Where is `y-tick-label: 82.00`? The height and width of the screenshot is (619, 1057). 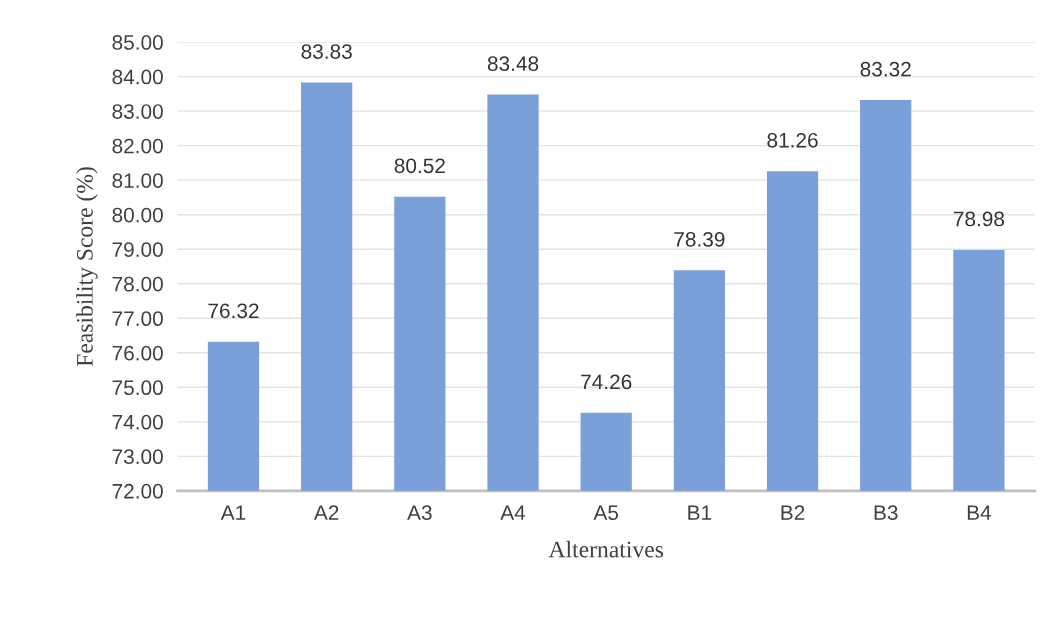
y-tick-label: 82.00 is located at coordinates (137, 146).